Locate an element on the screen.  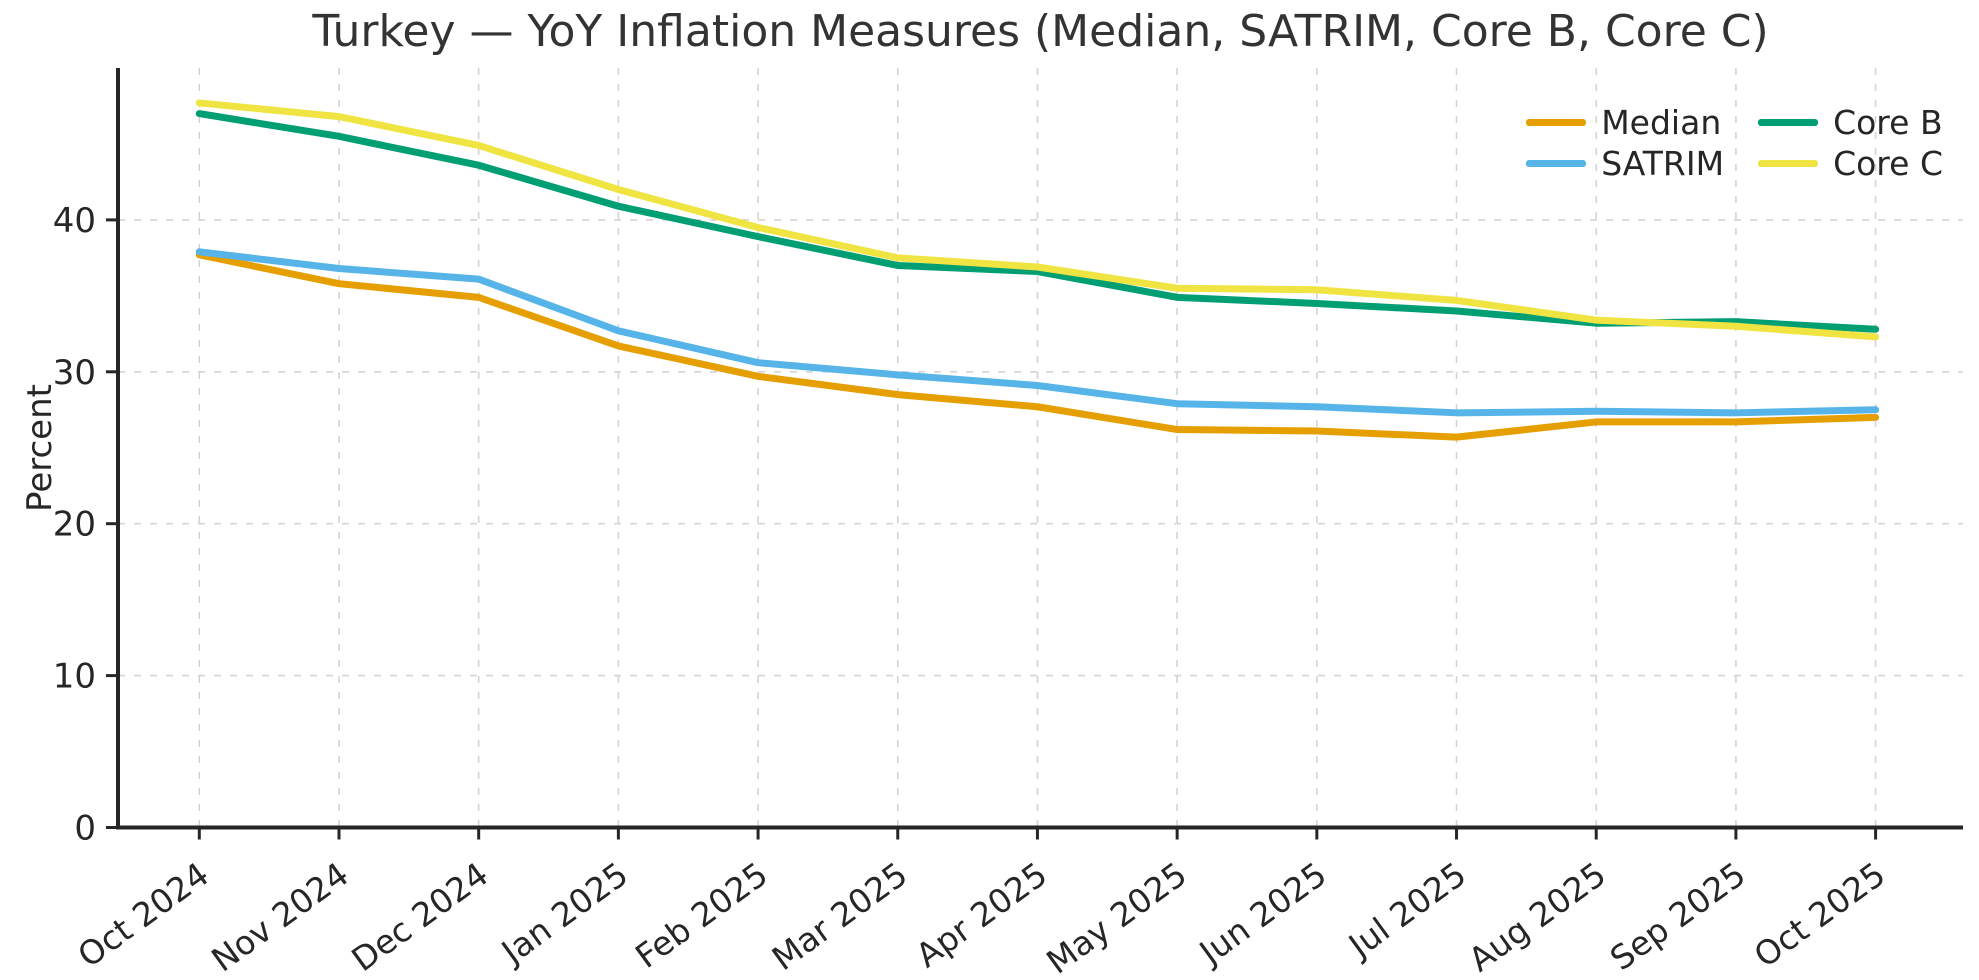
x-tick-label: Apr 2025 is located at coordinates (982, 914).